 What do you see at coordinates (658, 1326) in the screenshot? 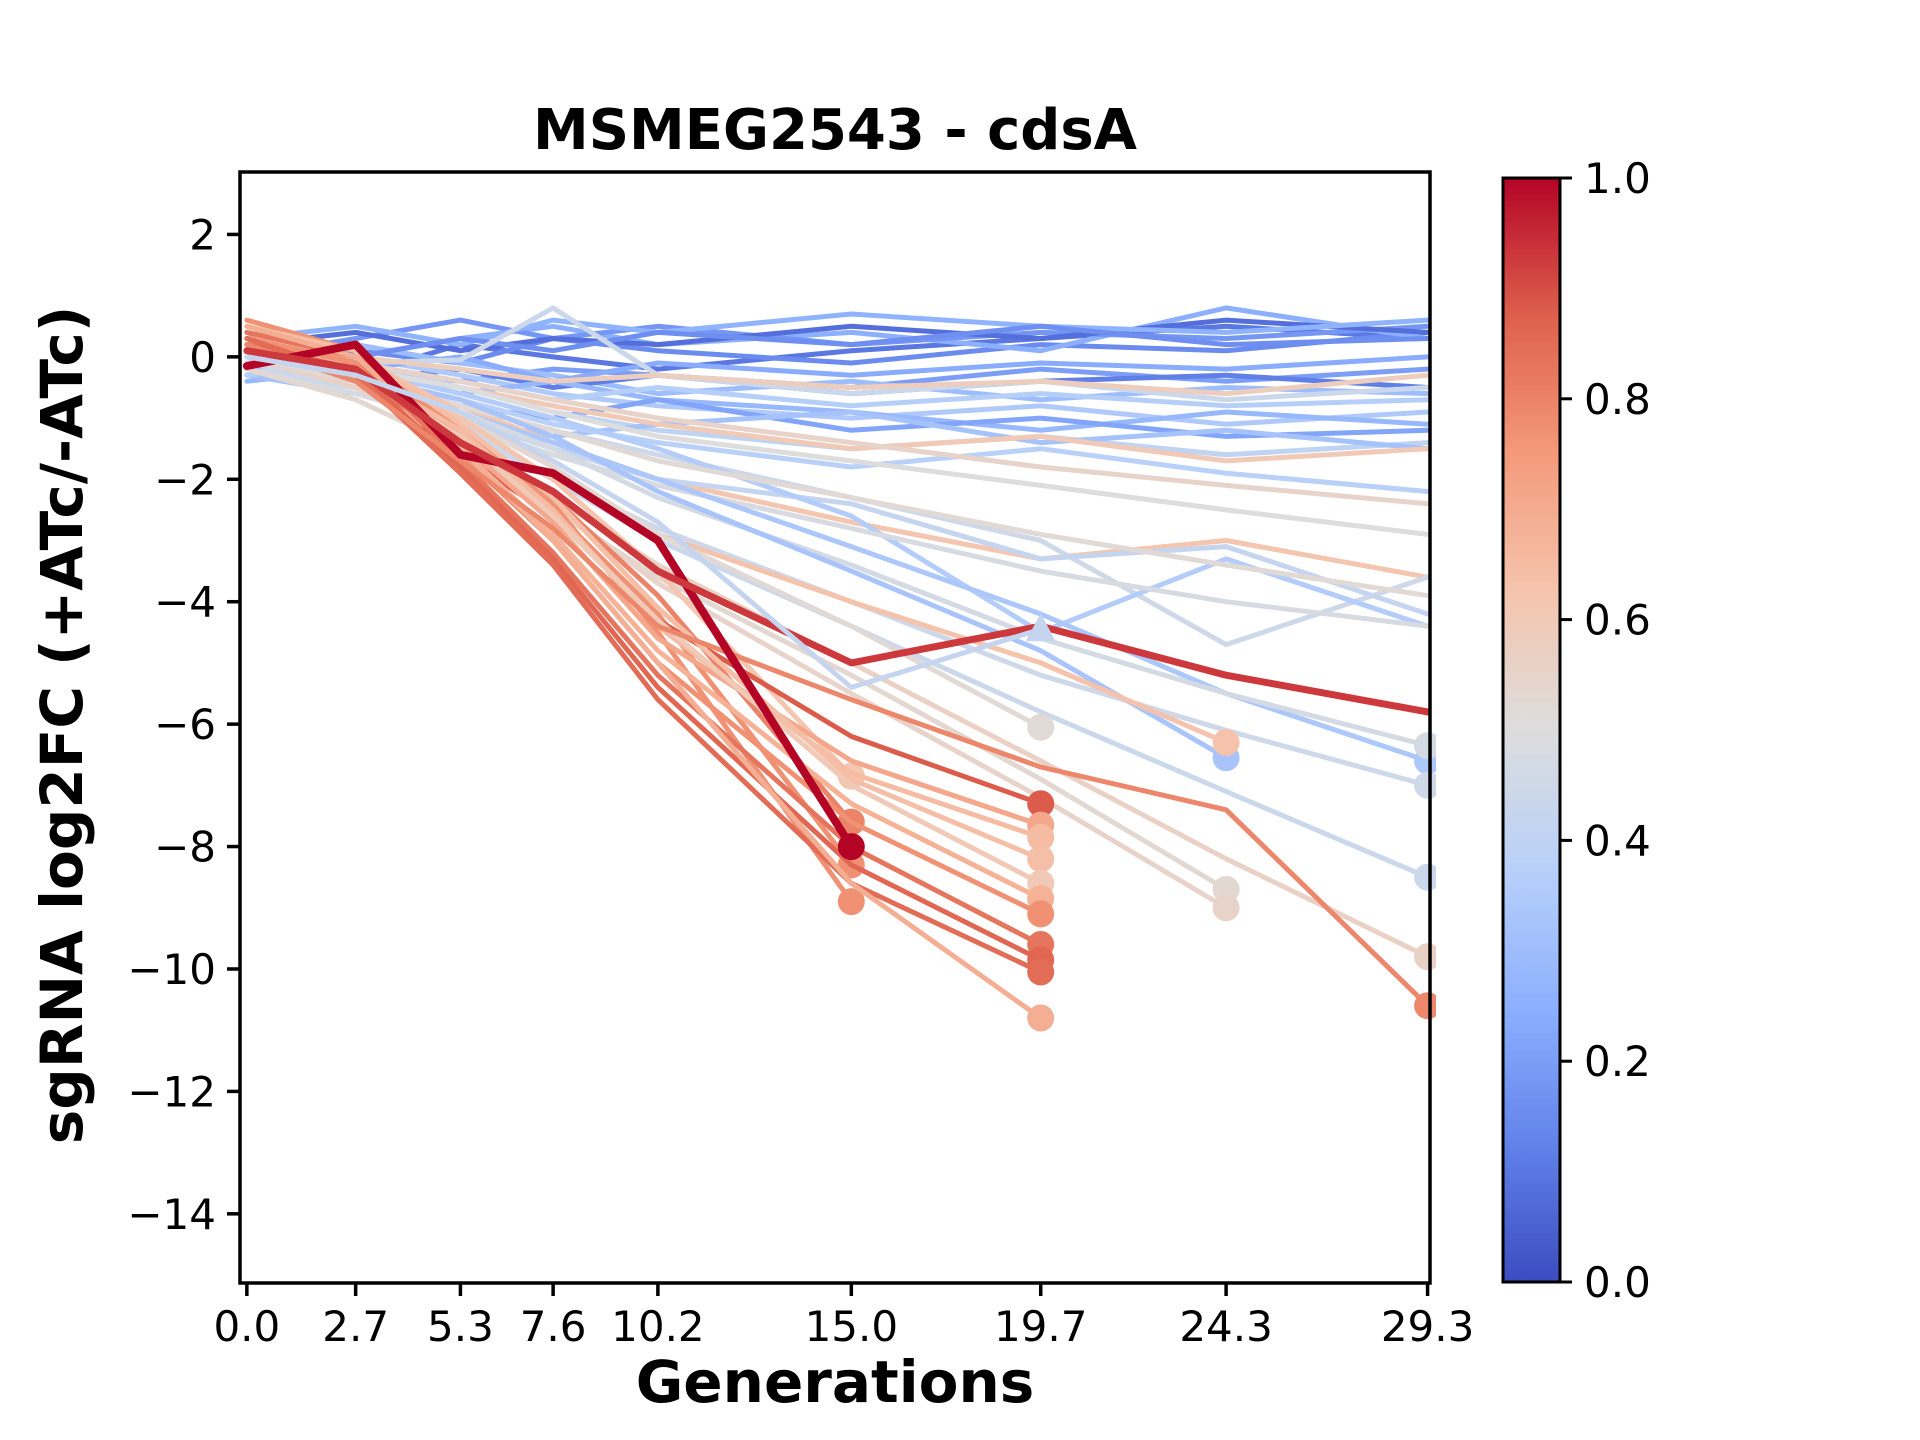
I see `x-tick-label: 10.2` at bounding box center [658, 1326].